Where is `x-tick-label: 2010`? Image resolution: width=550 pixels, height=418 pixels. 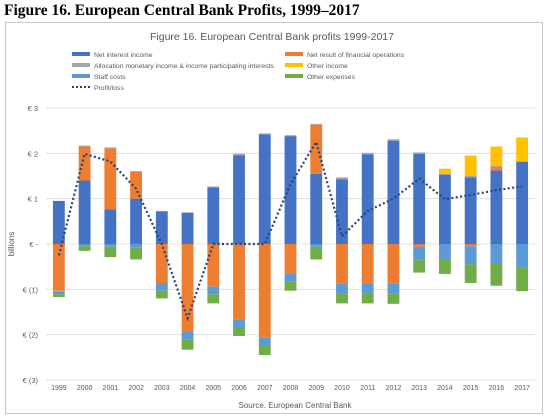 x-tick-label: 2010 is located at coordinates (342, 388).